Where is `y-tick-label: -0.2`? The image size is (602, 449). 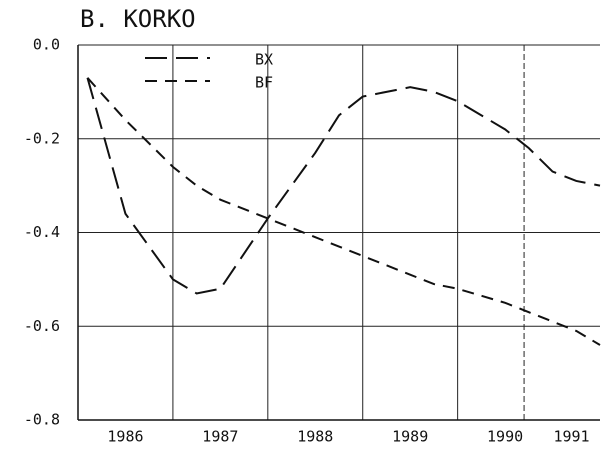
y-tick-label: -0.2 is located at coordinates (42, 138).